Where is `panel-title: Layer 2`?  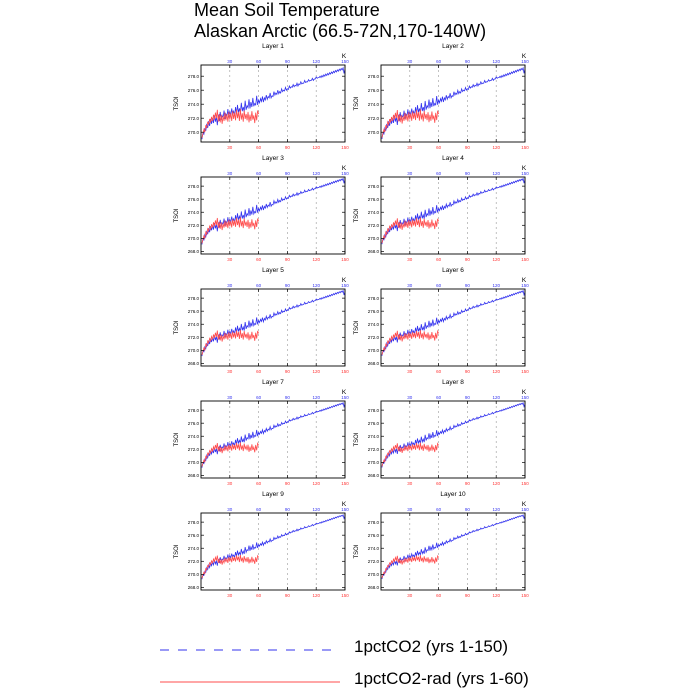 panel-title: Layer 2 is located at coordinates (453, 46).